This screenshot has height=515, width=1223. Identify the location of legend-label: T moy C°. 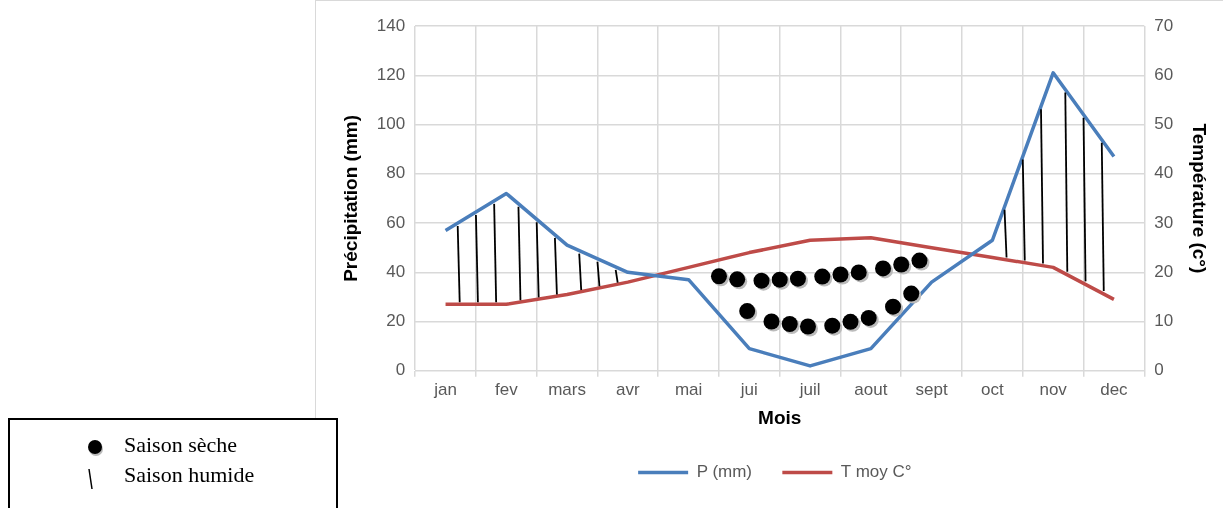
(876, 472).